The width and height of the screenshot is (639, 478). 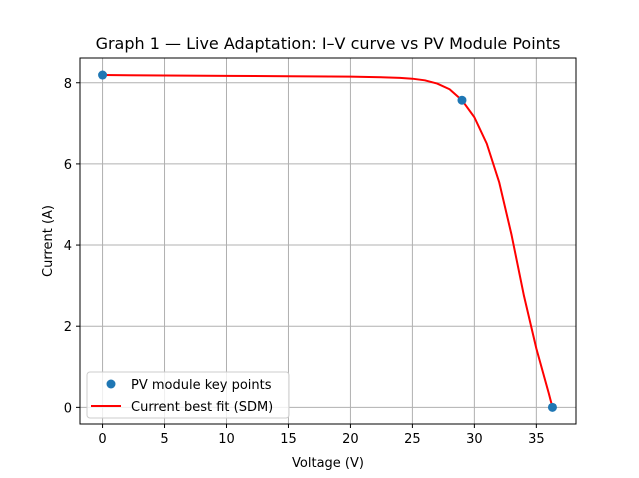 I want to click on legend-marker-points, so click(x=111, y=384).